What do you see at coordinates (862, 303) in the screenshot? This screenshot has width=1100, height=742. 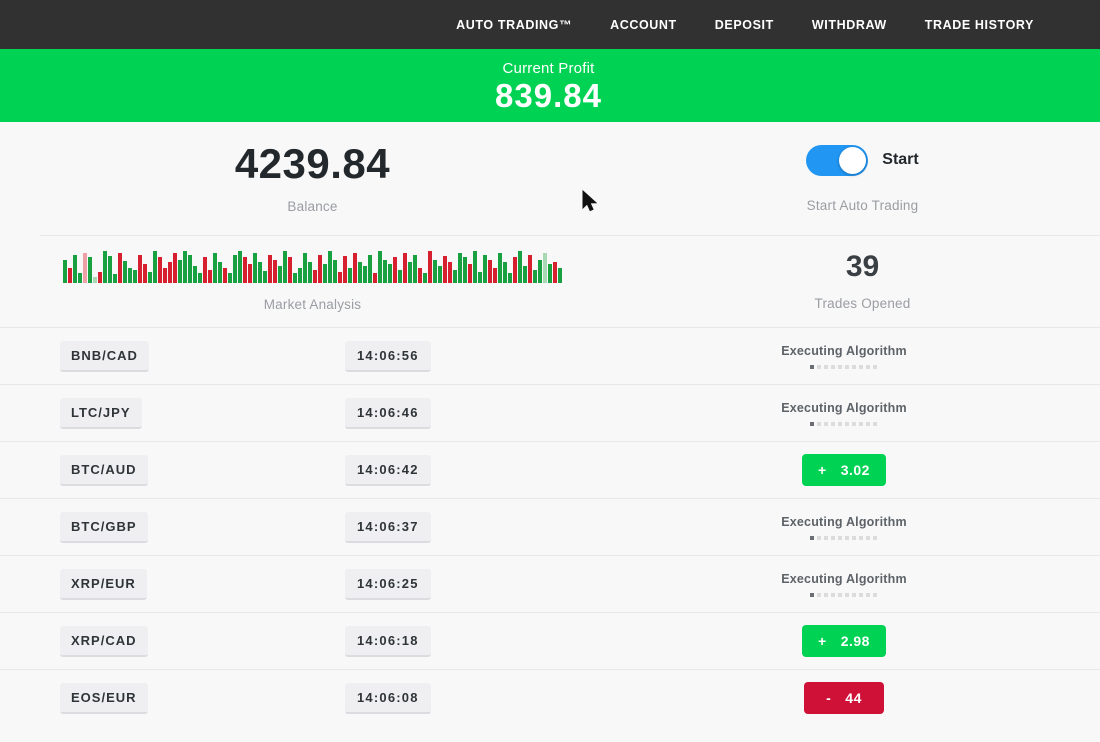 I see `trades-opened-label: Trades Opened` at bounding box center [862, 303].